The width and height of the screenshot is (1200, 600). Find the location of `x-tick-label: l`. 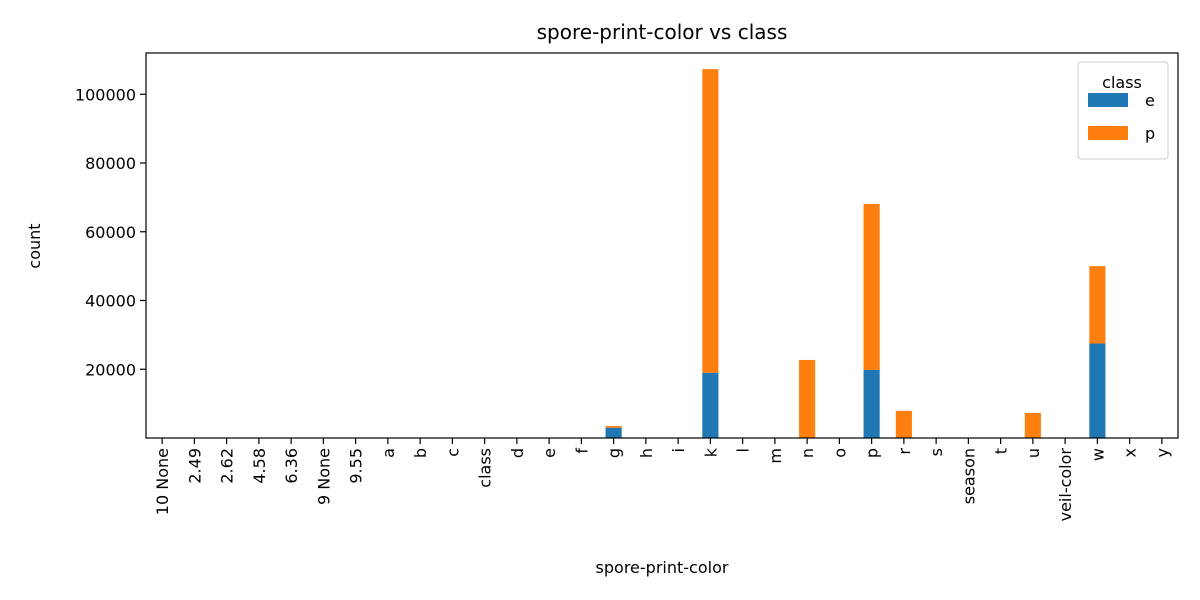

x-tick-label: l is located at coordinates (743, 450).